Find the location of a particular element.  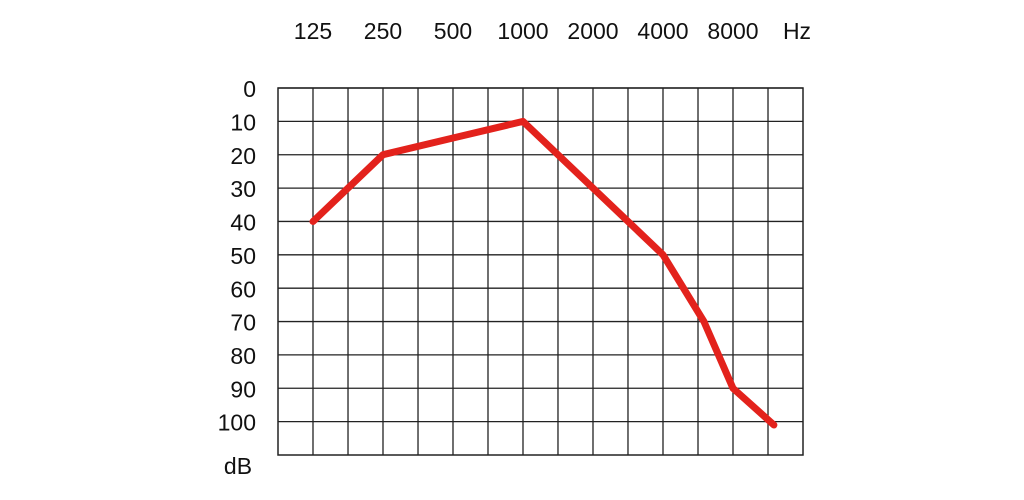

y-tick-label: 80 is located at coordinates (243, 356).